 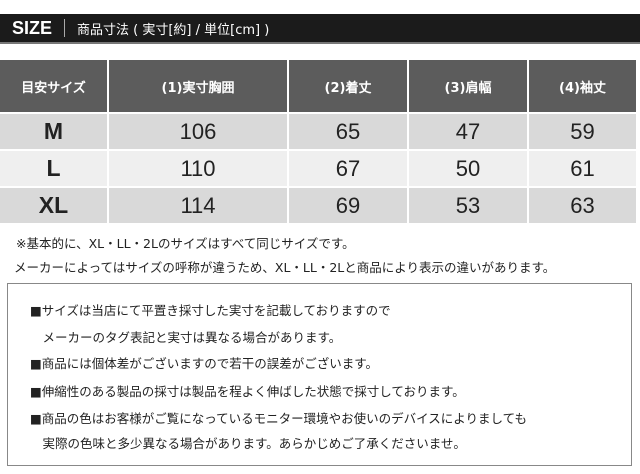 What do you see at coordinates (32, 27) in the screenshot?
I see `size-label: SIZE` at bounding box center [32, 27].